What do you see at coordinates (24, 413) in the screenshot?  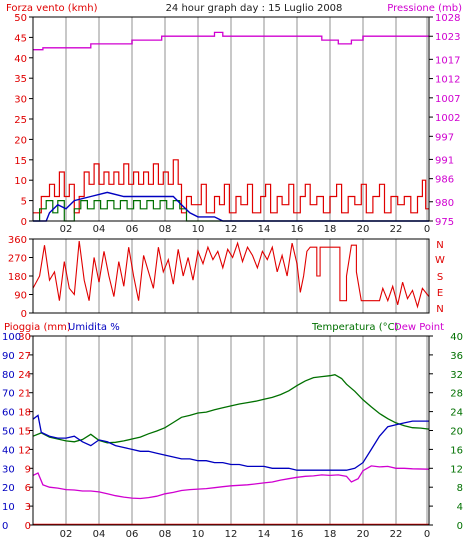 I see `rain-tick-label: 18` at bounding box center [24, 413].